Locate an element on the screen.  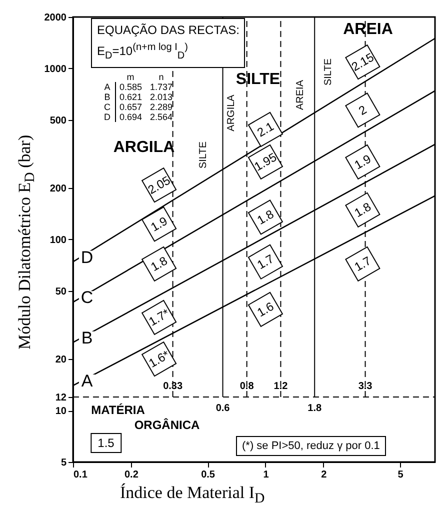
ref-line-label: 0.8 is located at coordinates (247, 386).